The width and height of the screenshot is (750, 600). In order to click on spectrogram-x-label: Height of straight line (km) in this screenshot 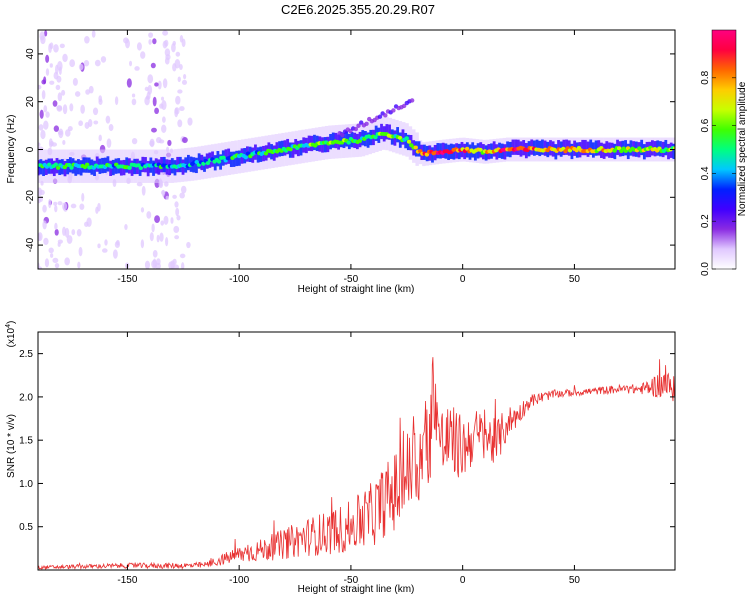, I will do `click(356, 289)`.